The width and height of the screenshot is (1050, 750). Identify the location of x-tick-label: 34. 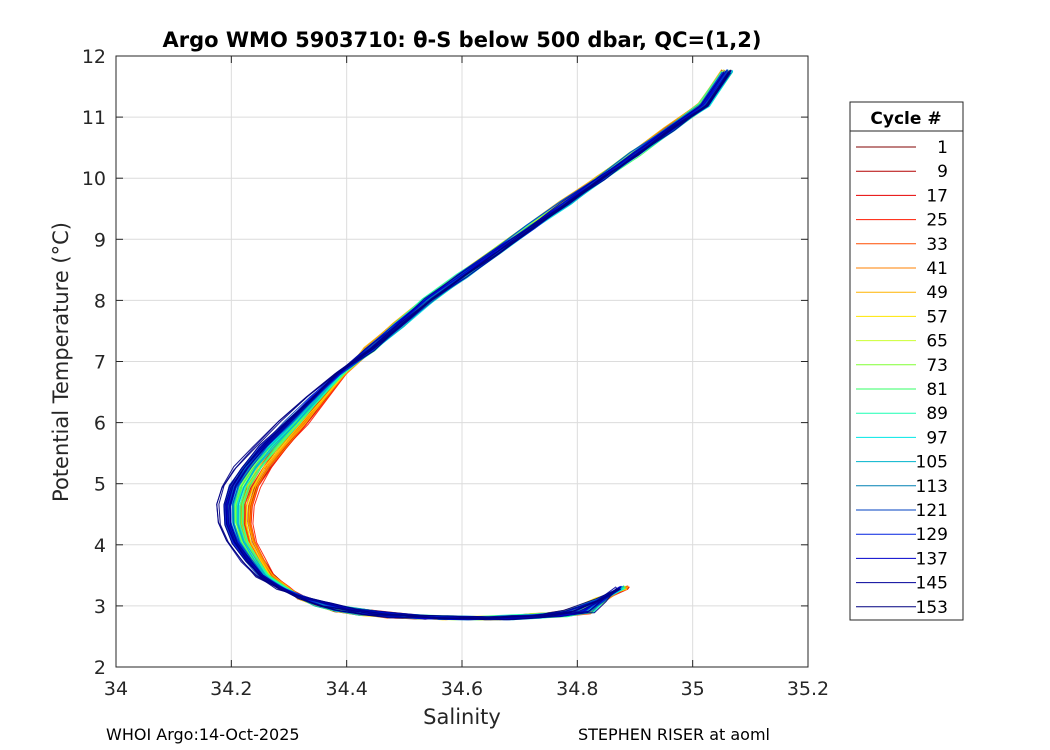
(116, 689).